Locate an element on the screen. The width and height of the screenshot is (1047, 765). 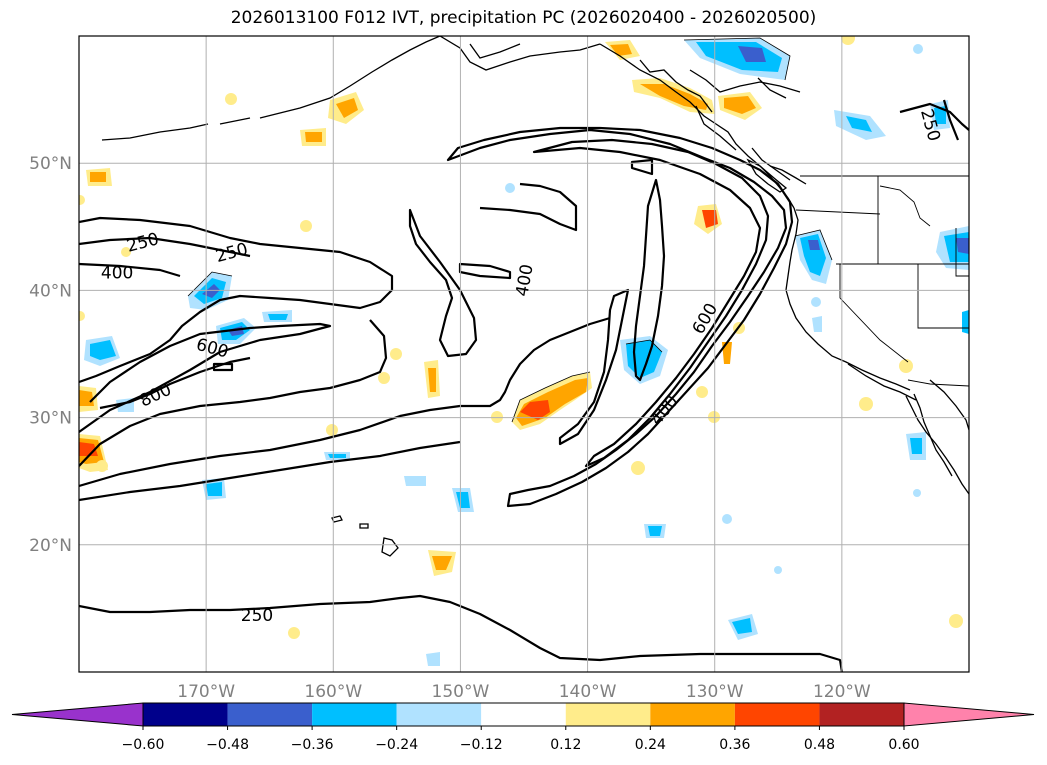
colorbar-tick-label: 0.36 is located at coordinates (734, 745).